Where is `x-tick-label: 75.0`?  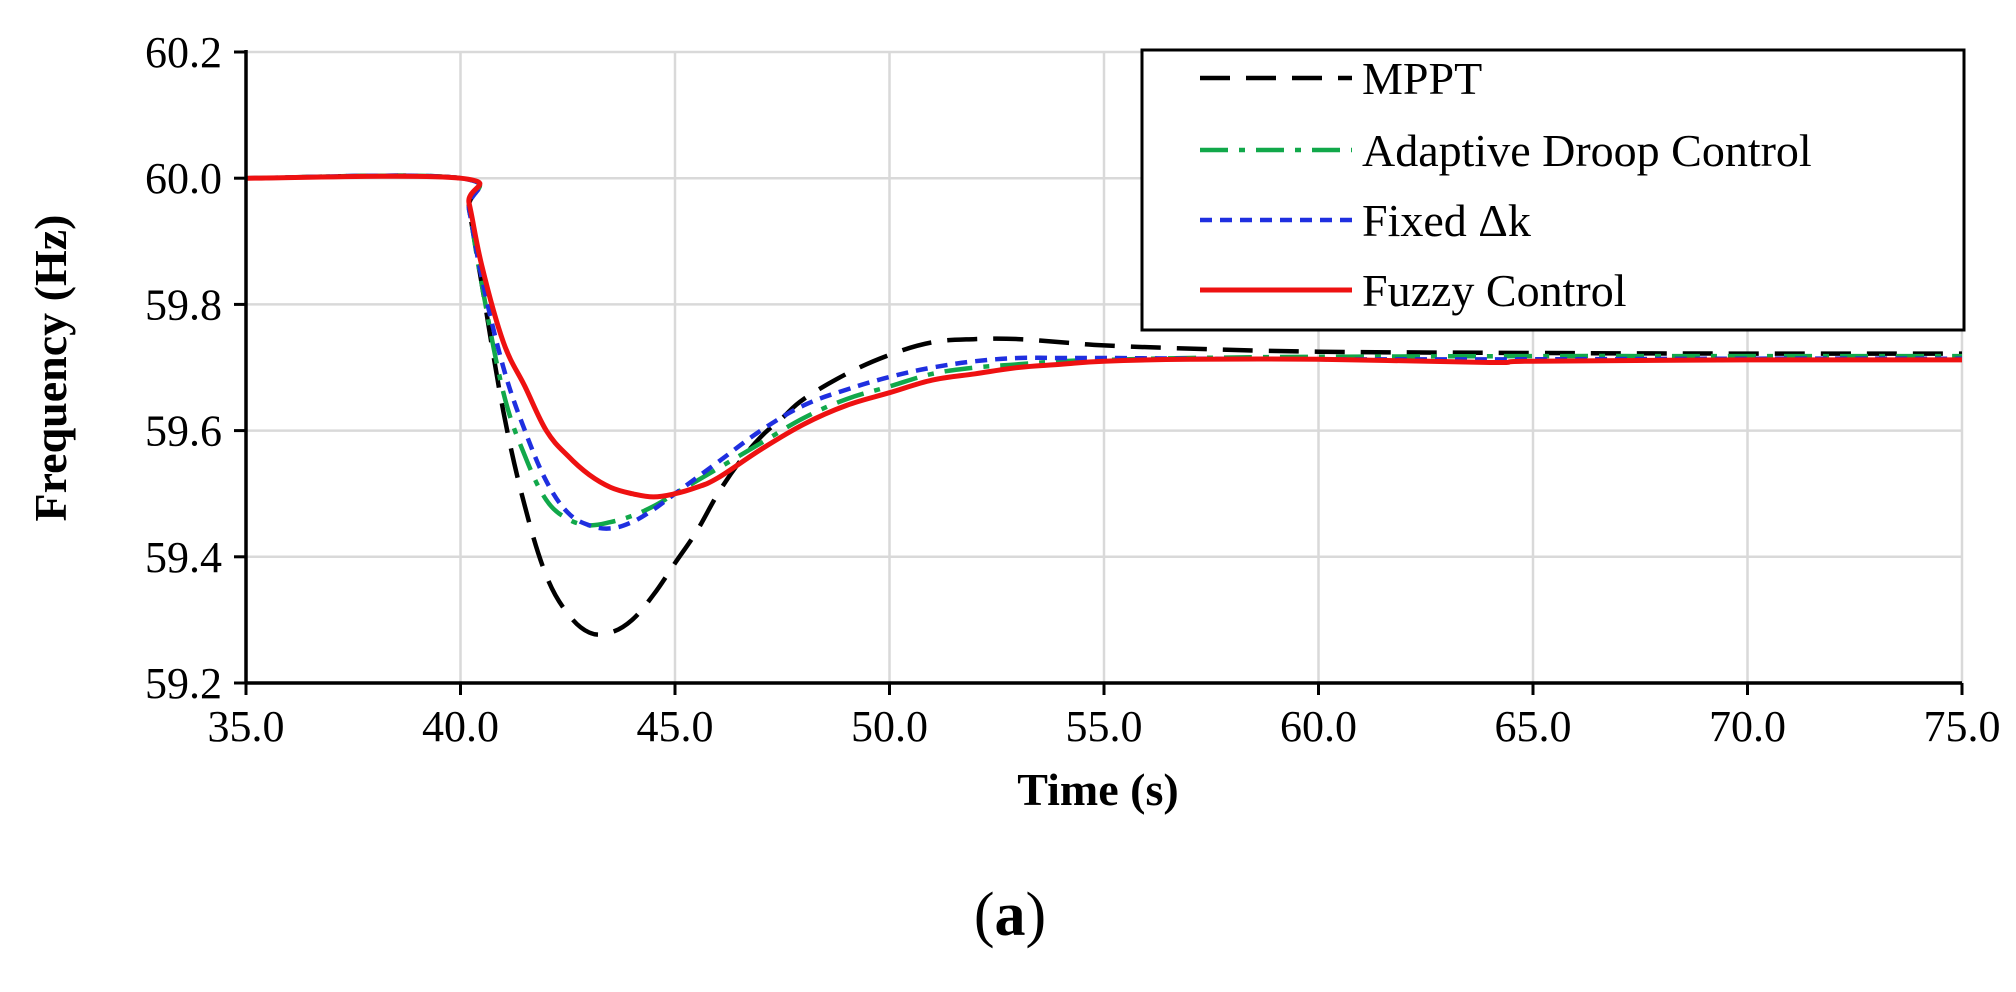 x-tick-label: 75.0 is located at coordinates (1962, 726).